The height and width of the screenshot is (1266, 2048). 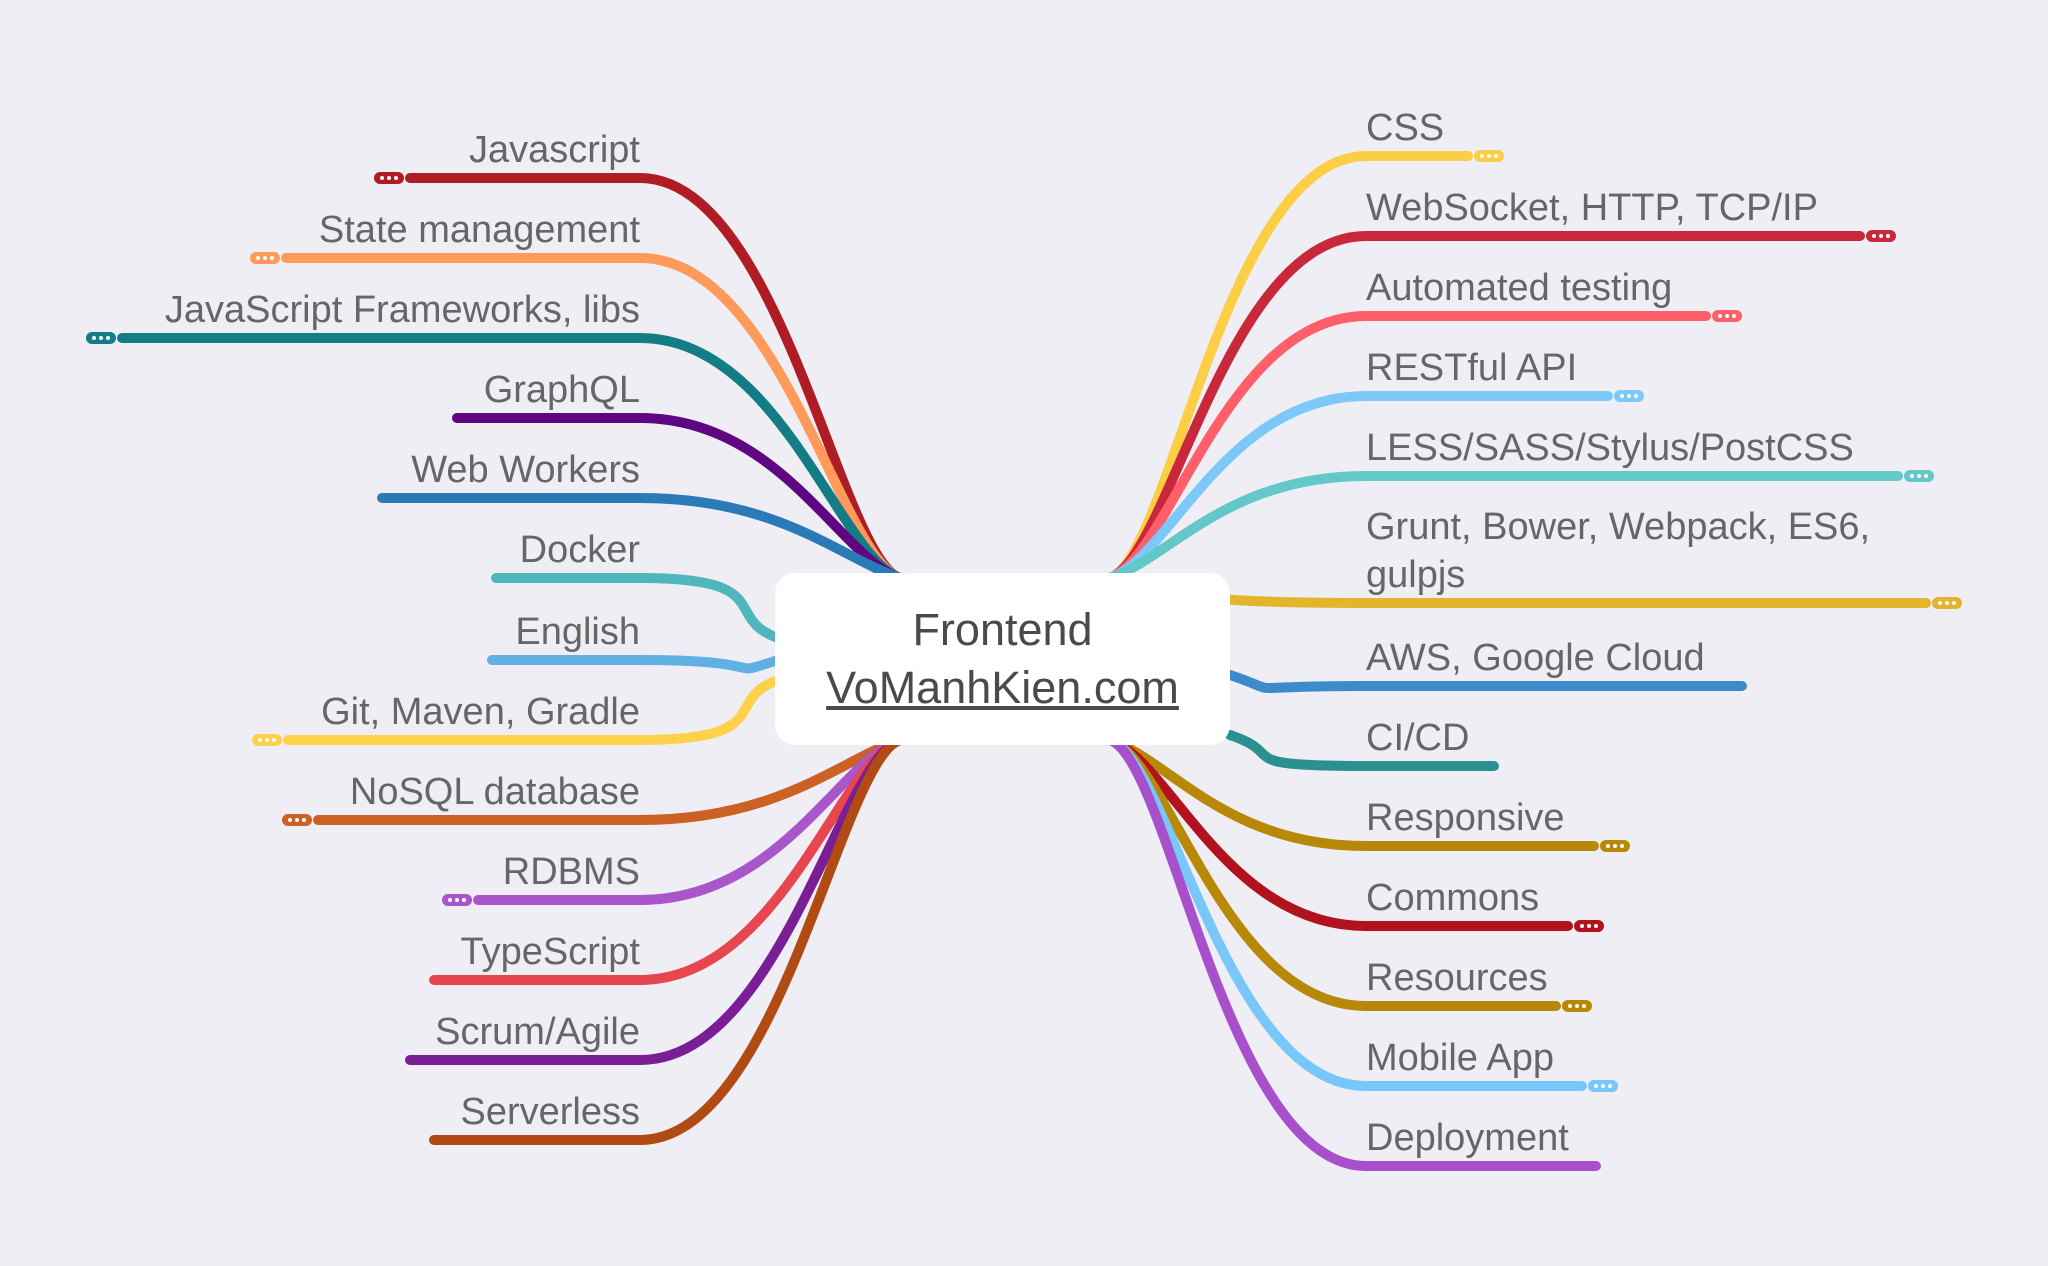 I want to click on branch-label-left: Serverless, so click(x=550, y=1112).